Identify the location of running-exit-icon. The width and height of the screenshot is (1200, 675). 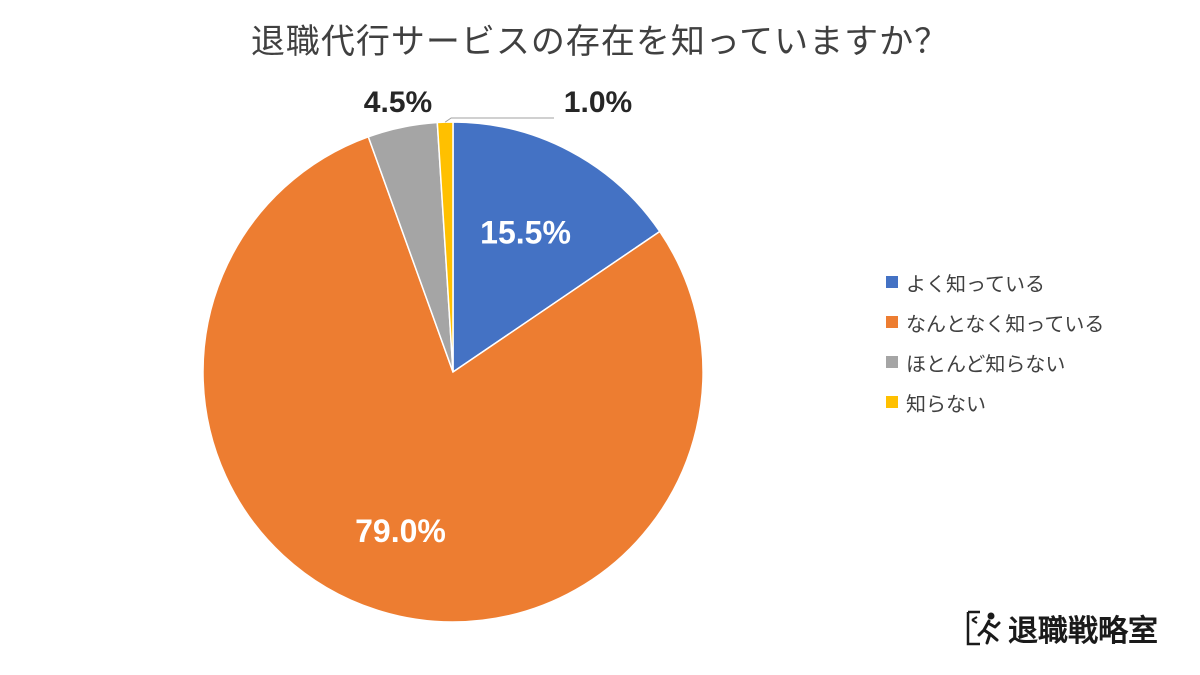
(983, 628).